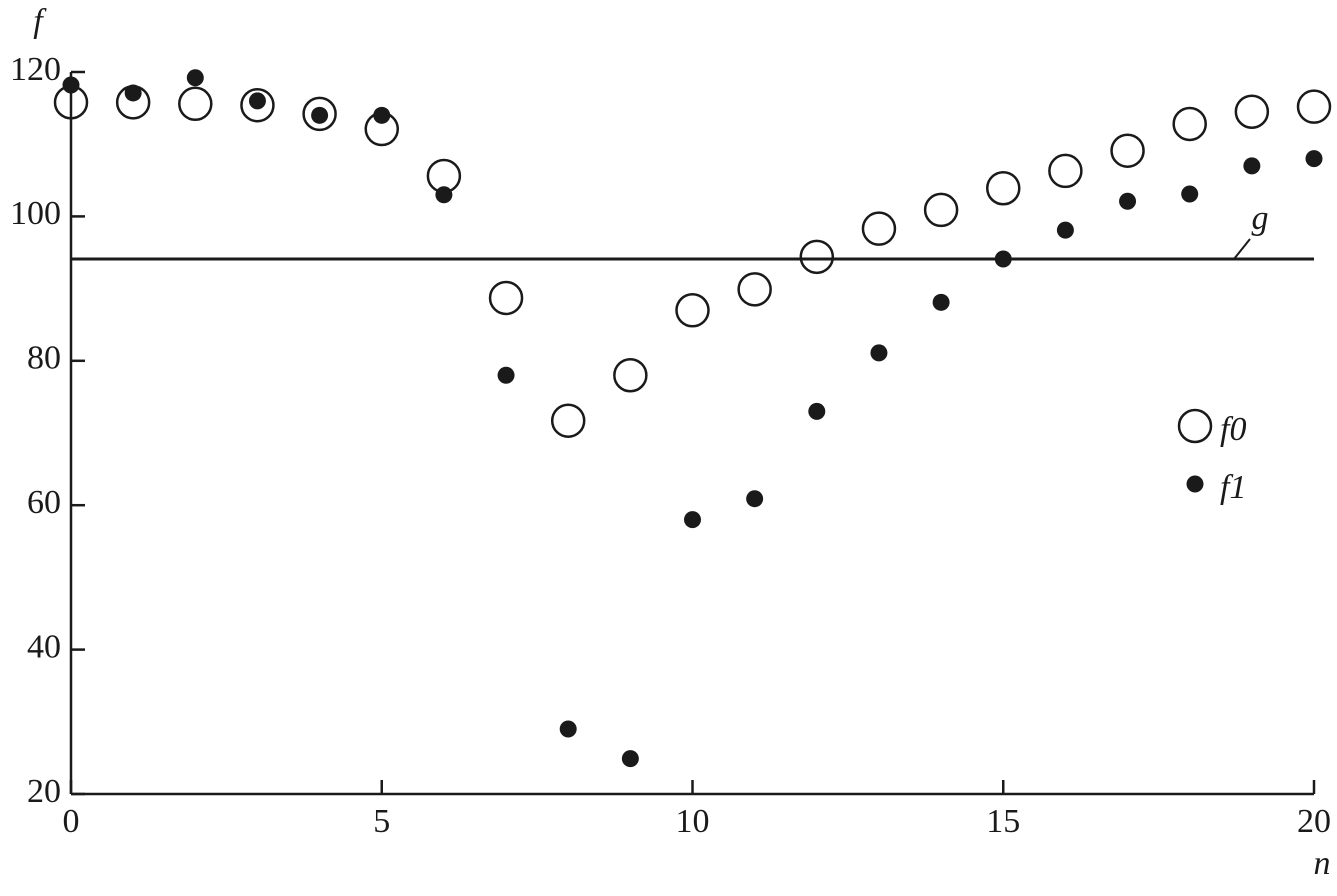  Describe the element at coordinates (381, 821) in the screenshot. I see `x-tick-label: 5` at that location.